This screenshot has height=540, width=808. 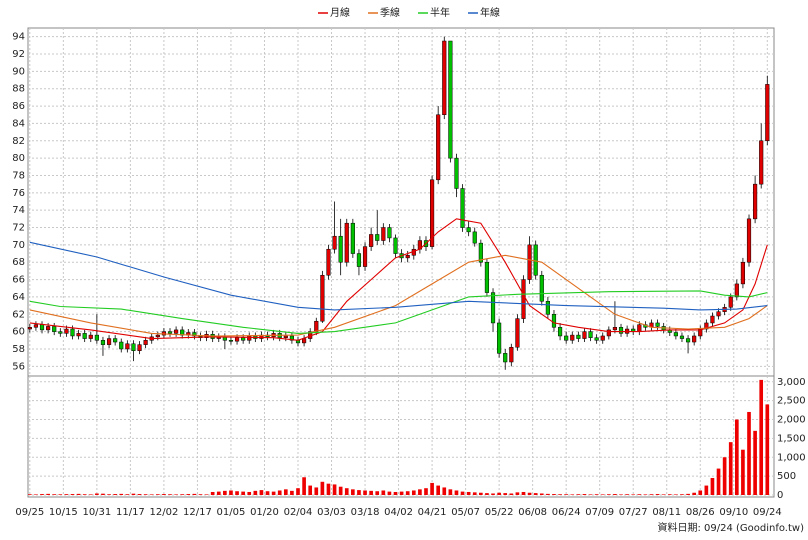 I want to click on source-note: 資料日期: 09/24 (Goodinfo.tw), so click(x=730, y=527).